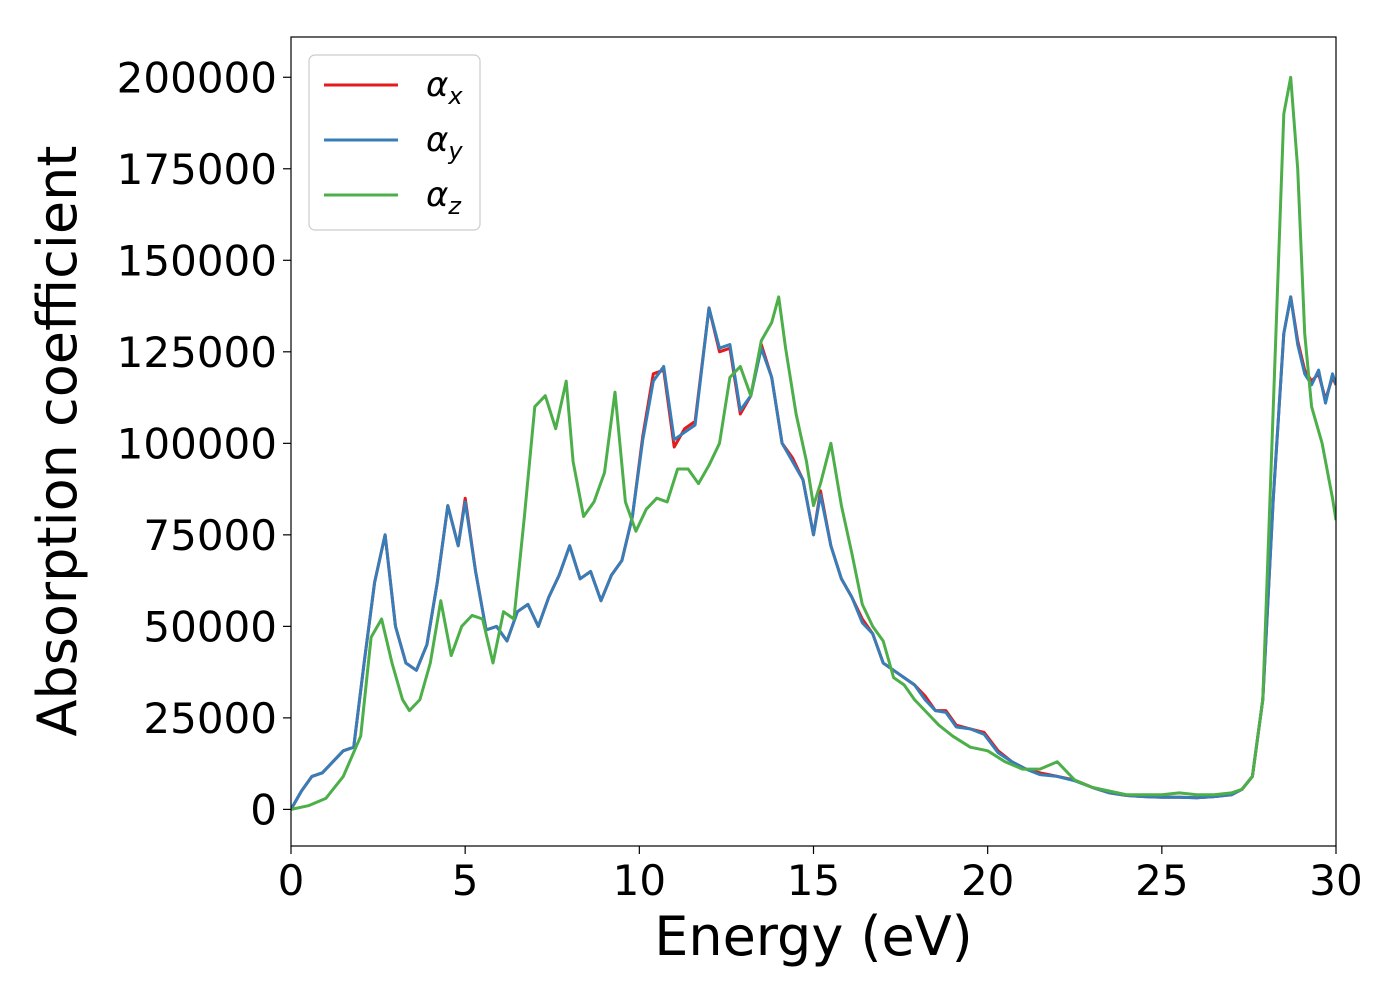 The width and height of the screenshot is (1400, 1000). I want to click on y-tick-label: 150000, so click(197, 260).